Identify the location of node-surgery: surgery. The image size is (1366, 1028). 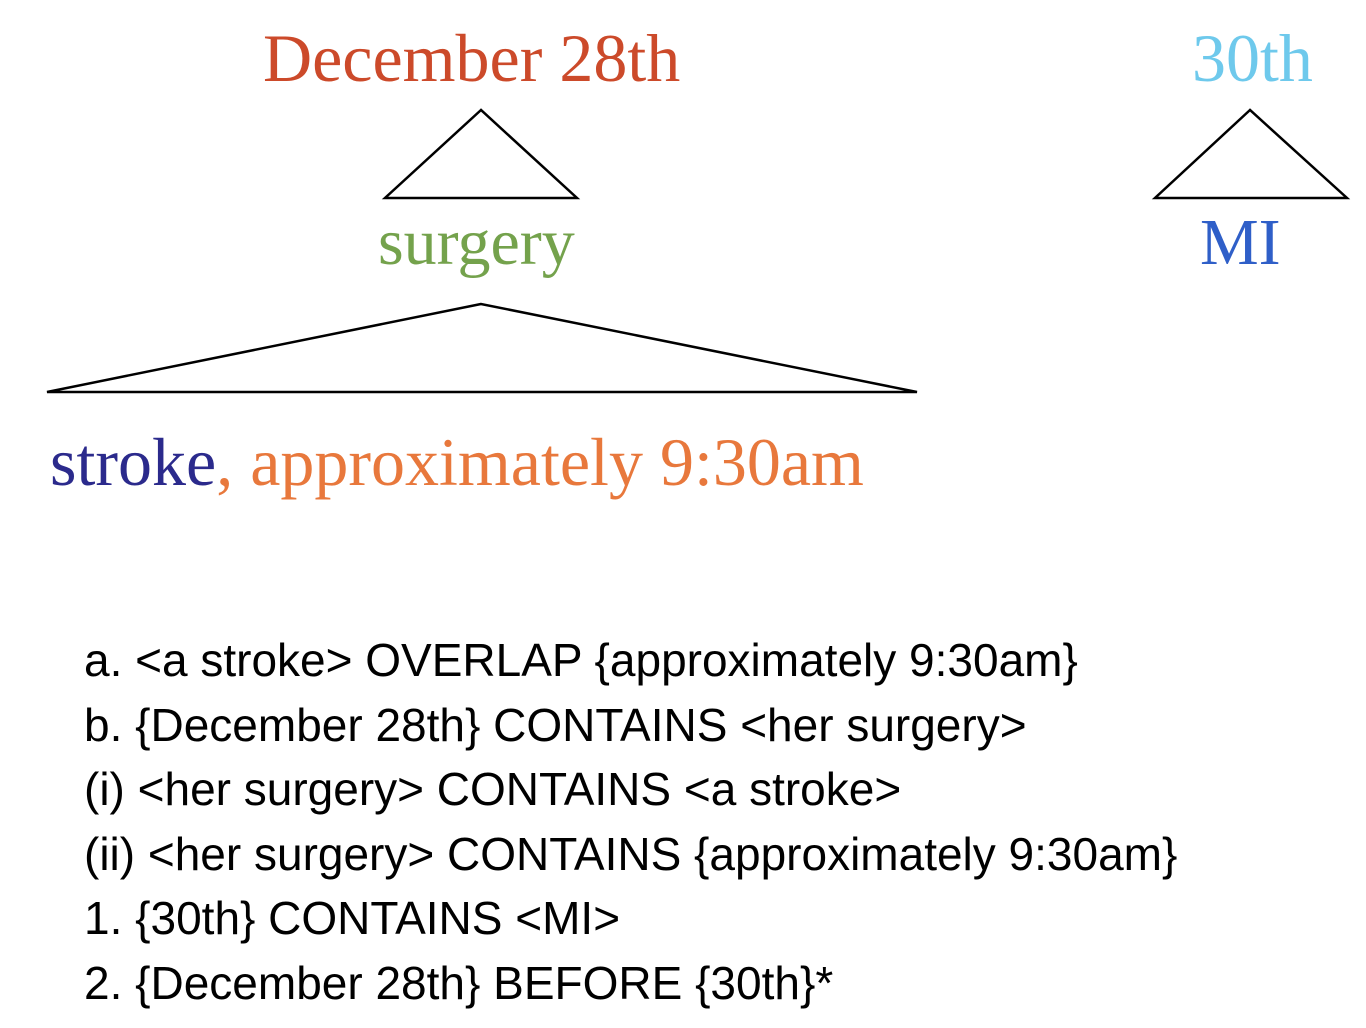
(476, 242).